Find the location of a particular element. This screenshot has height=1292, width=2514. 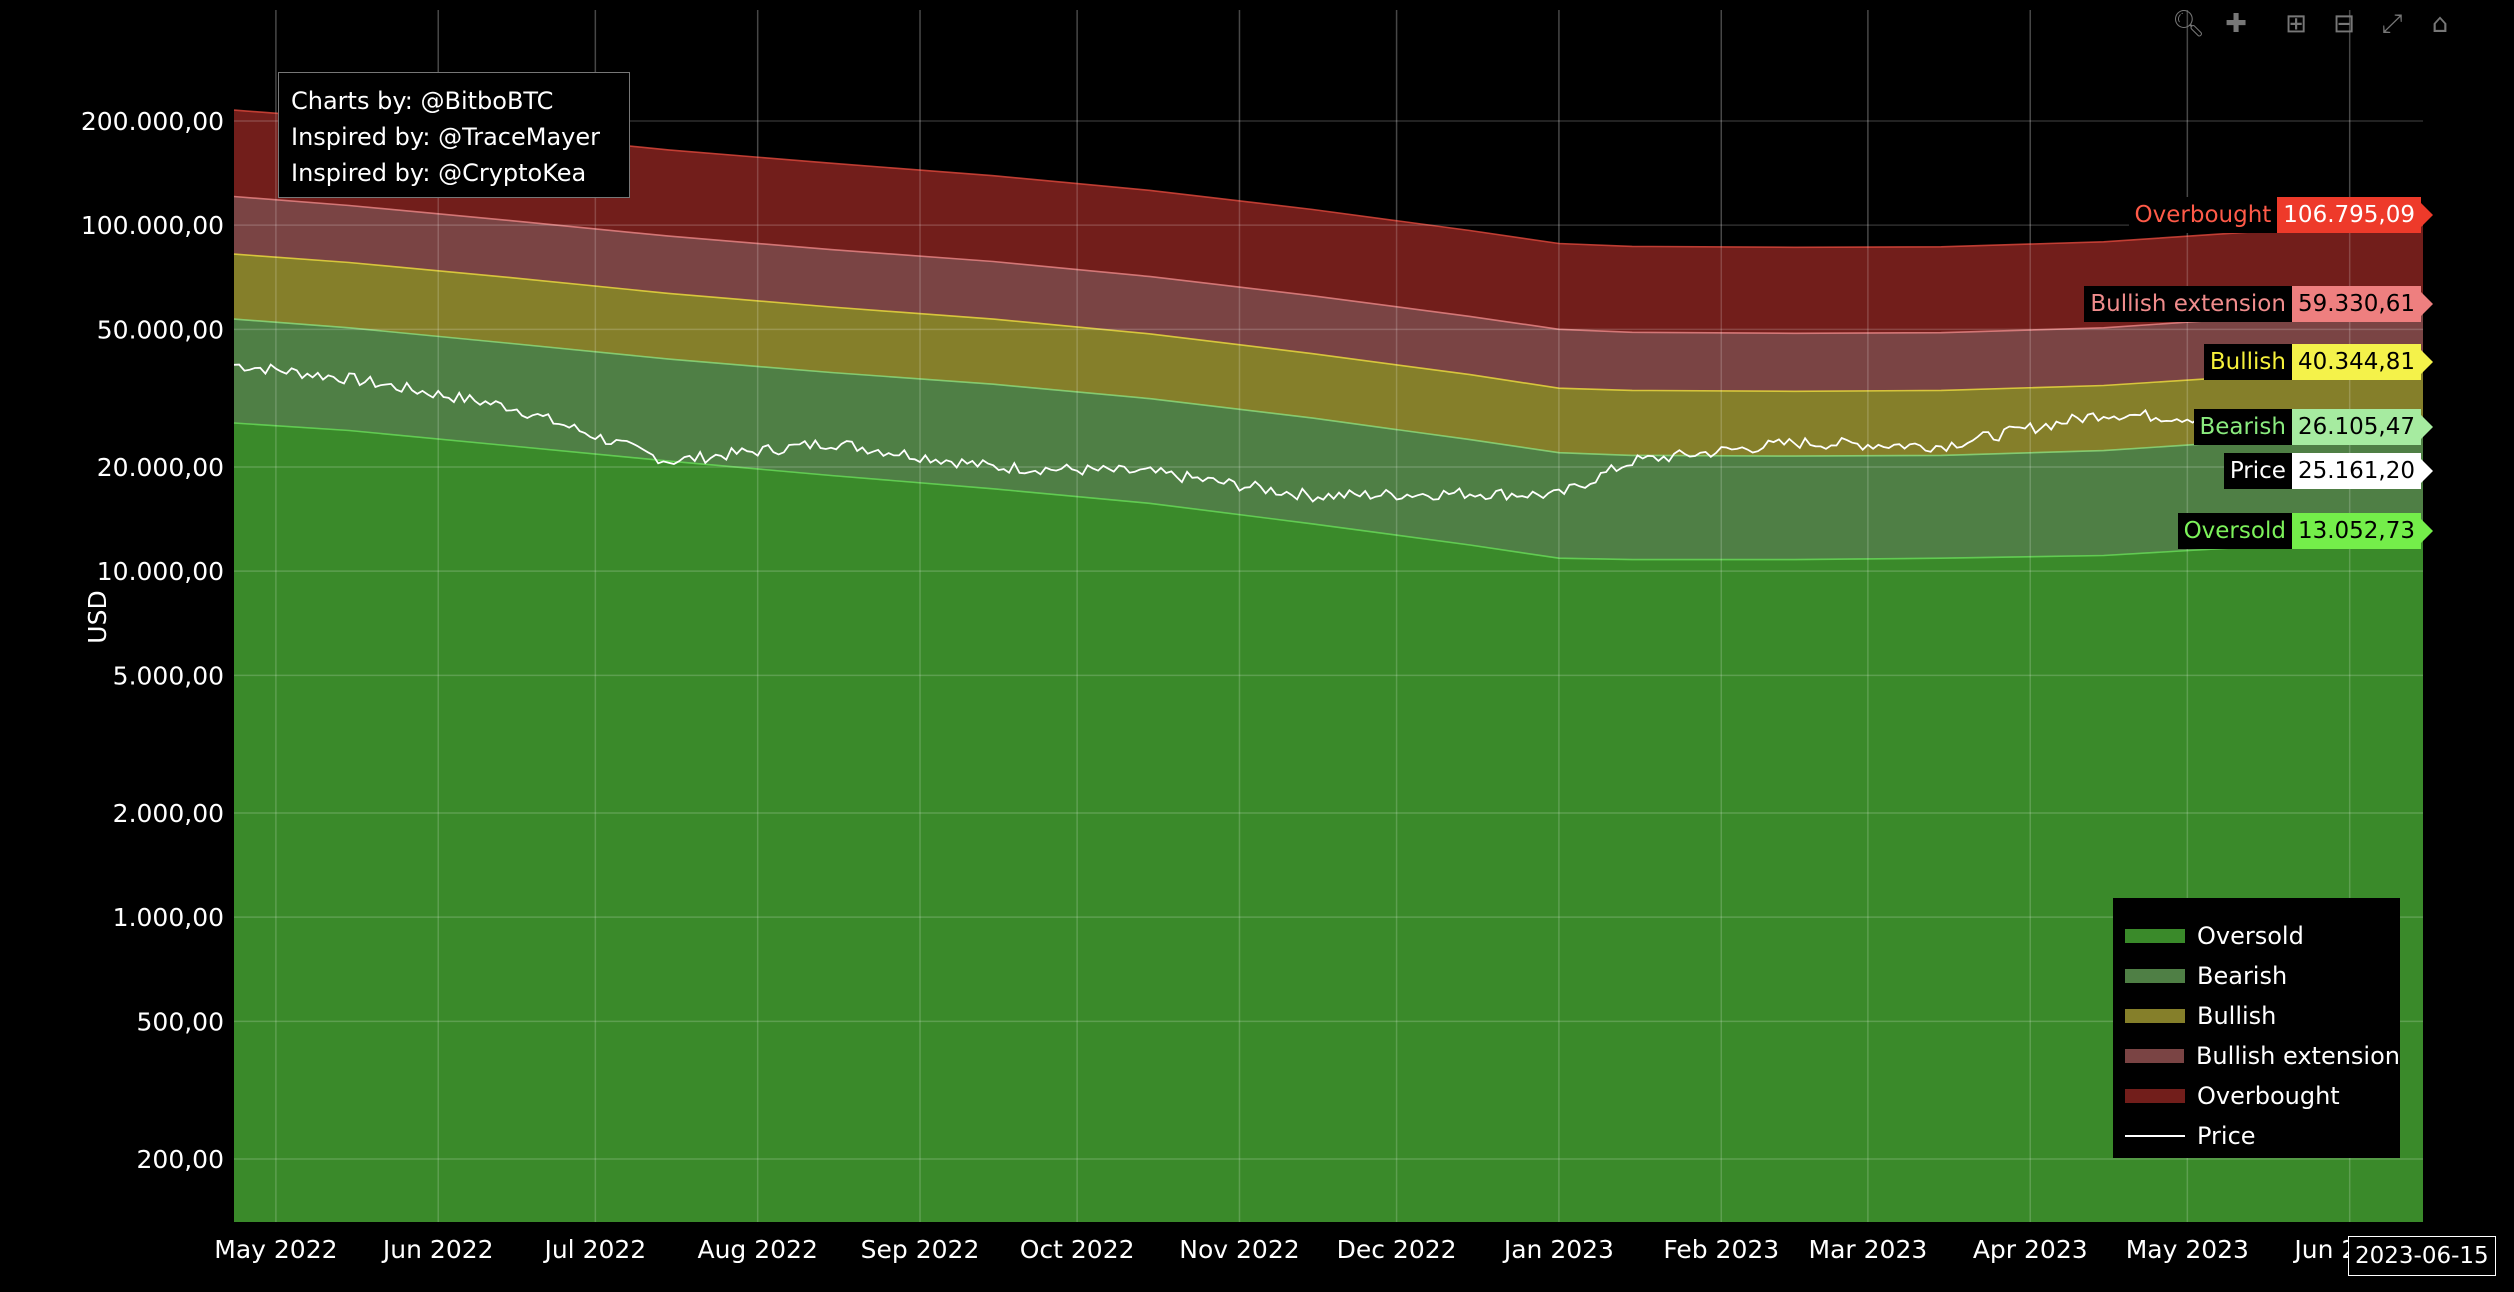

end-label-name: Bearish is located at coordinates (2242, 426).